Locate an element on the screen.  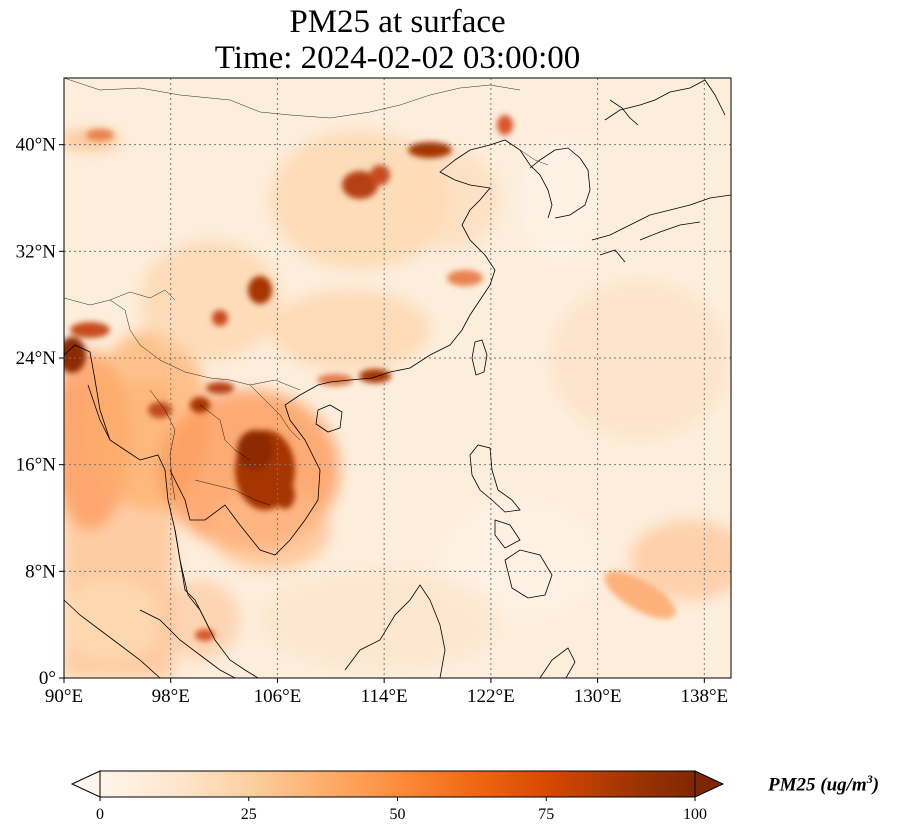
border-china-vietnam is located at coordinates (275, 385).